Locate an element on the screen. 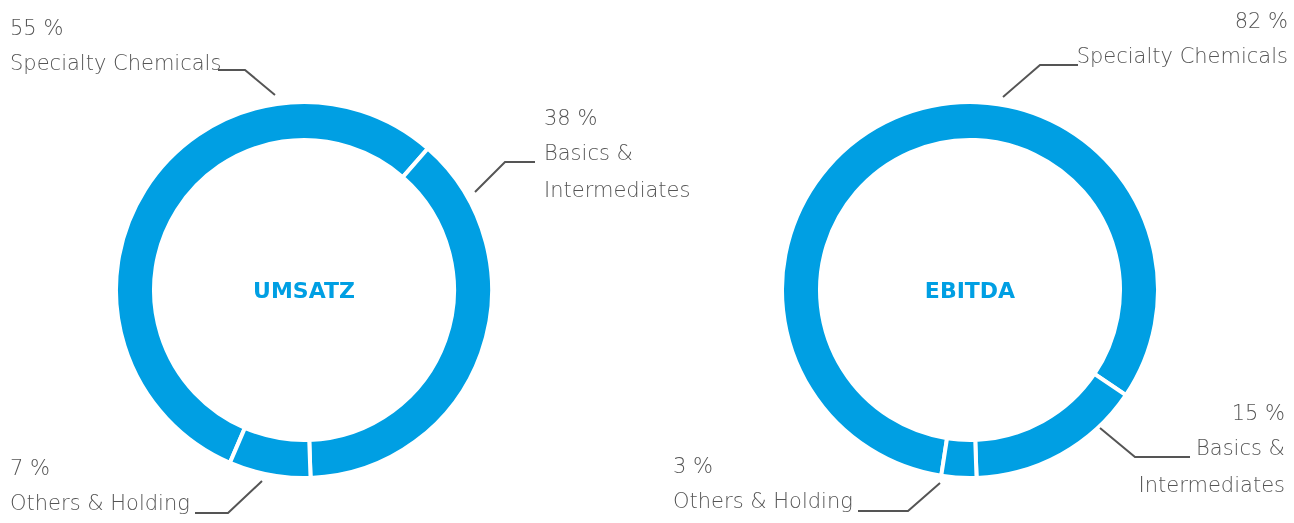 Image resolution: width=1294 pixels, height=523 pixels. data-label: 55 % is located at coordinates (37, 28).